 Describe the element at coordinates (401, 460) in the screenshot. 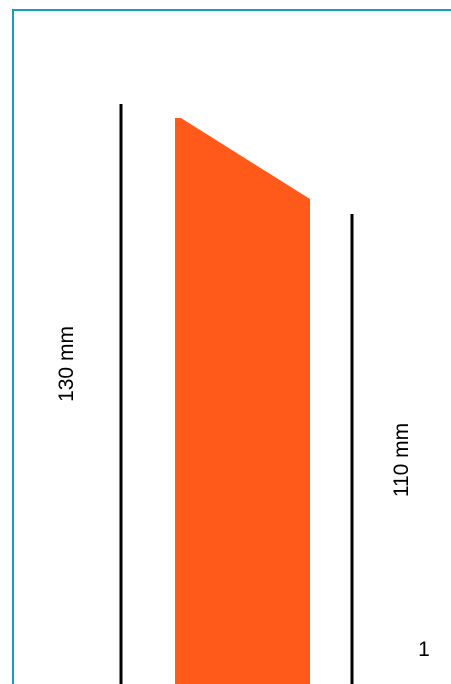

I see `right-dimension-label: 110 mm` at that location.